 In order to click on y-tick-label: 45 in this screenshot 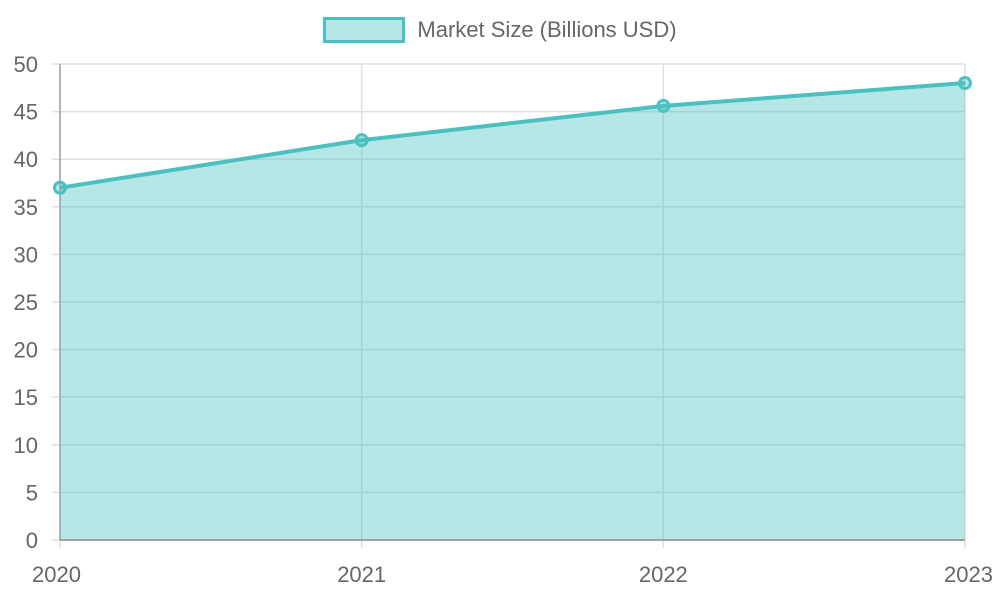, I will do `click(26, 112)`.